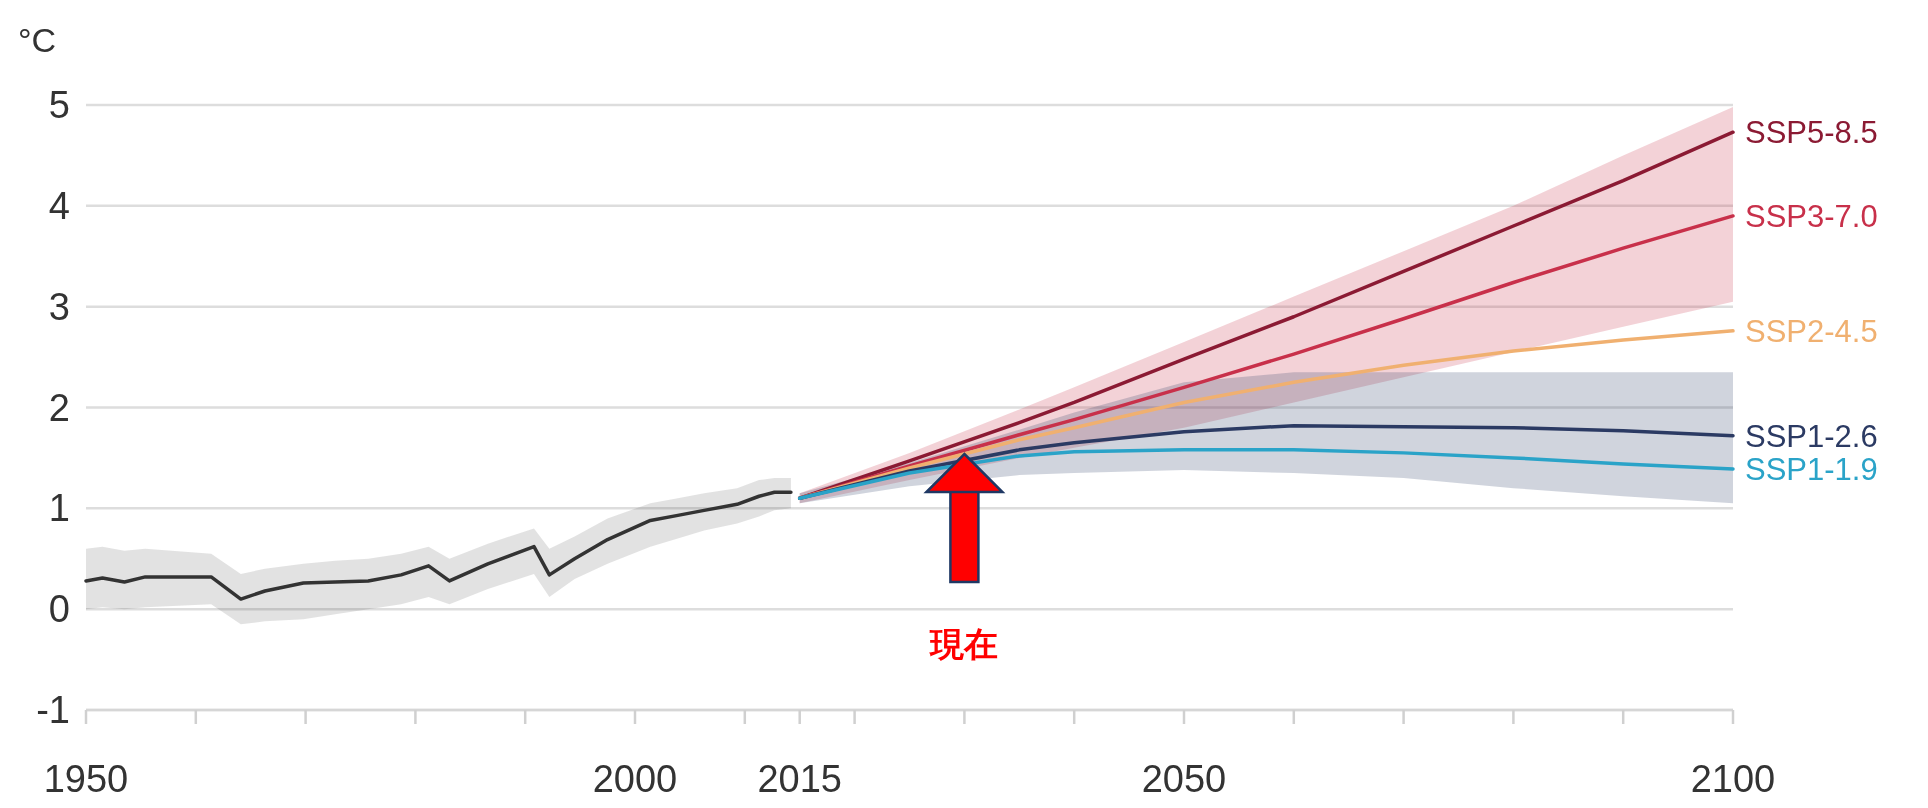 This screenshot has width=1928, height=808. Describe the element at coordinates (59, 306) in the screenshot. I see `y-tick-label: 3` at that location.